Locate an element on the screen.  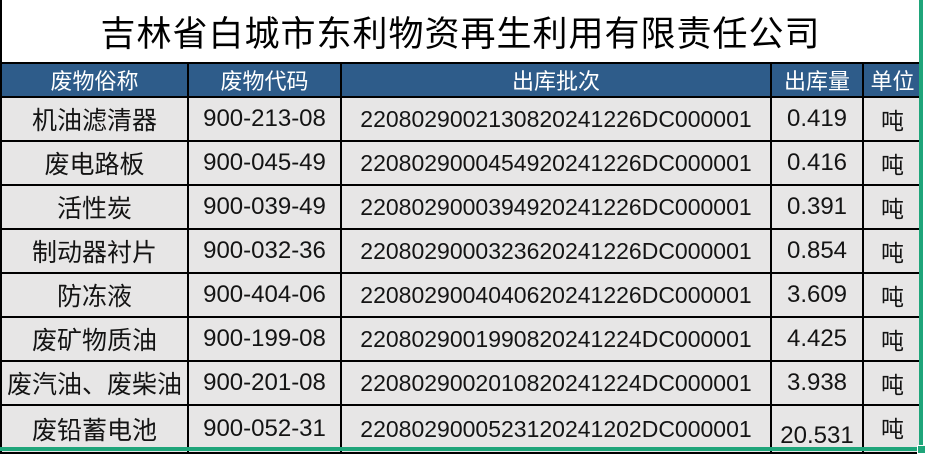
company-title-band: 吉林省白城市东利物资再生利用有限责任公司 is located at coordinates (459, 31).